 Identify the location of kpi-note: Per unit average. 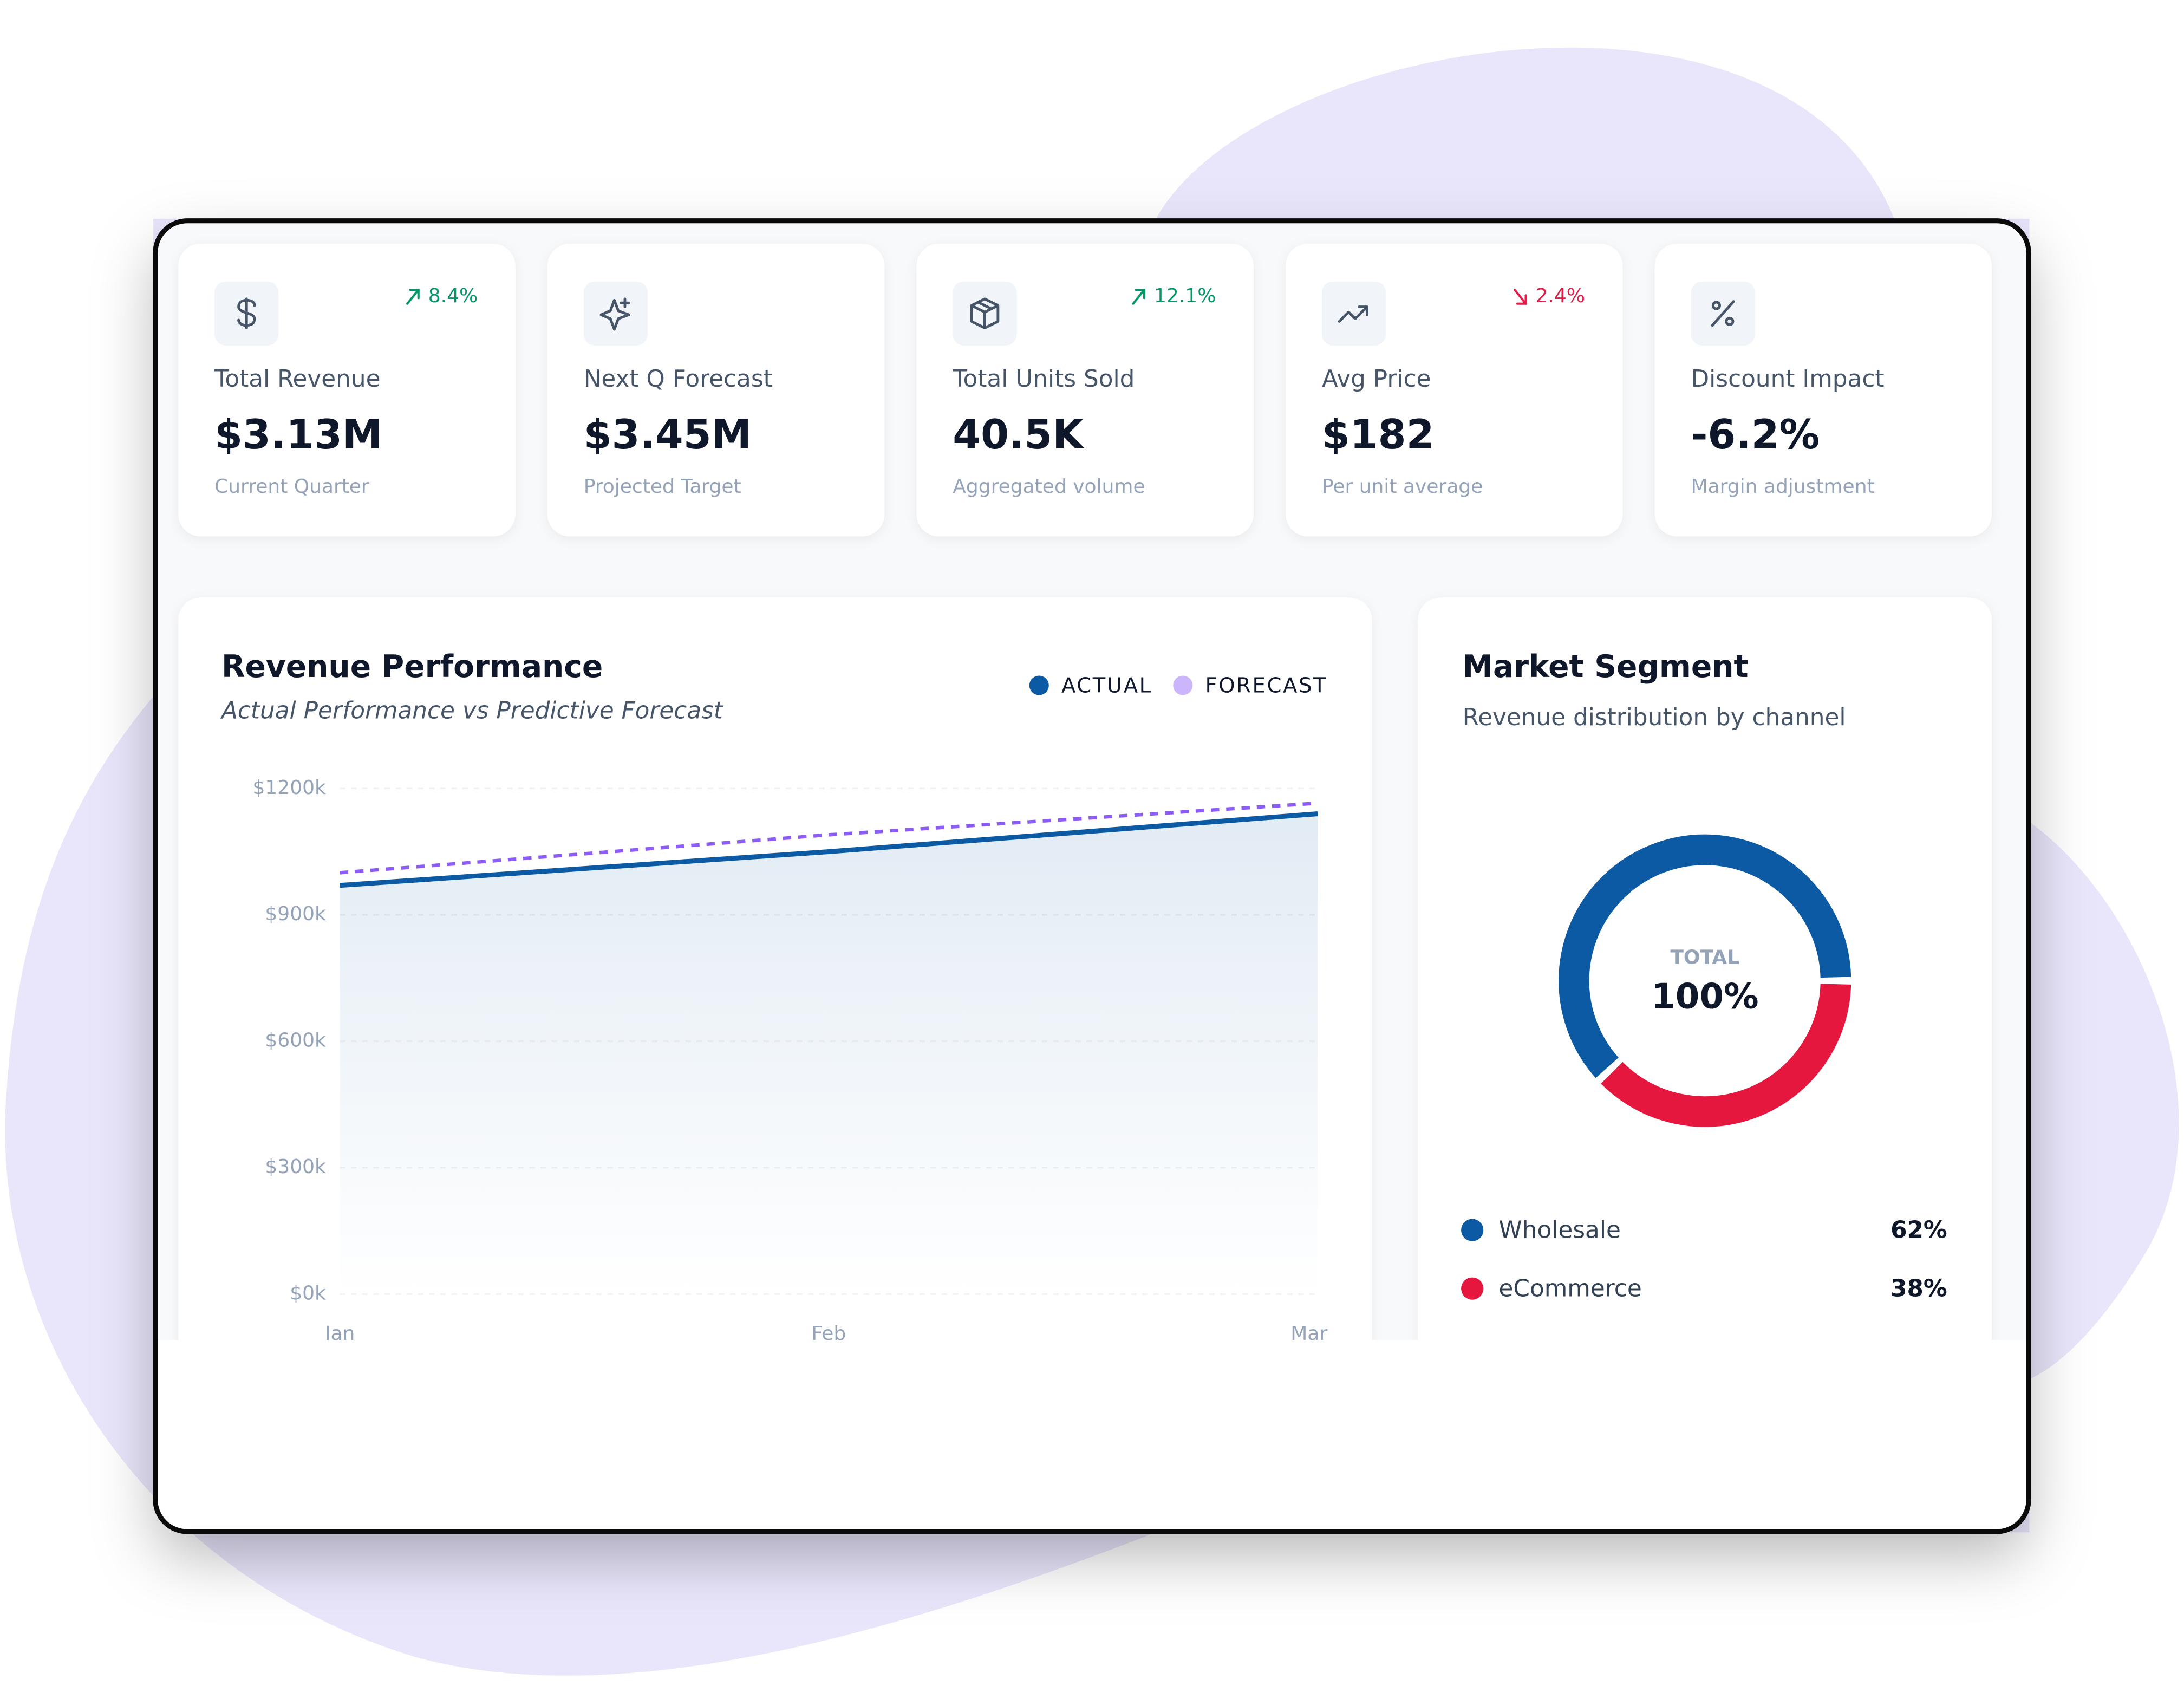
(1402, 487).